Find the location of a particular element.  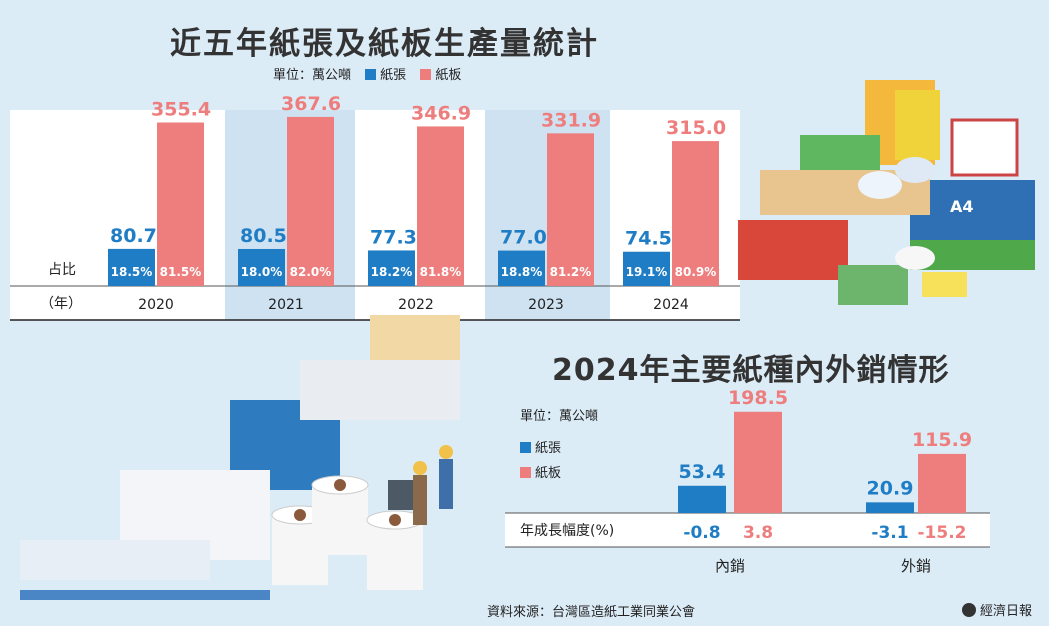

year-tick-label: 2022 is located at coordinates (416, 305).